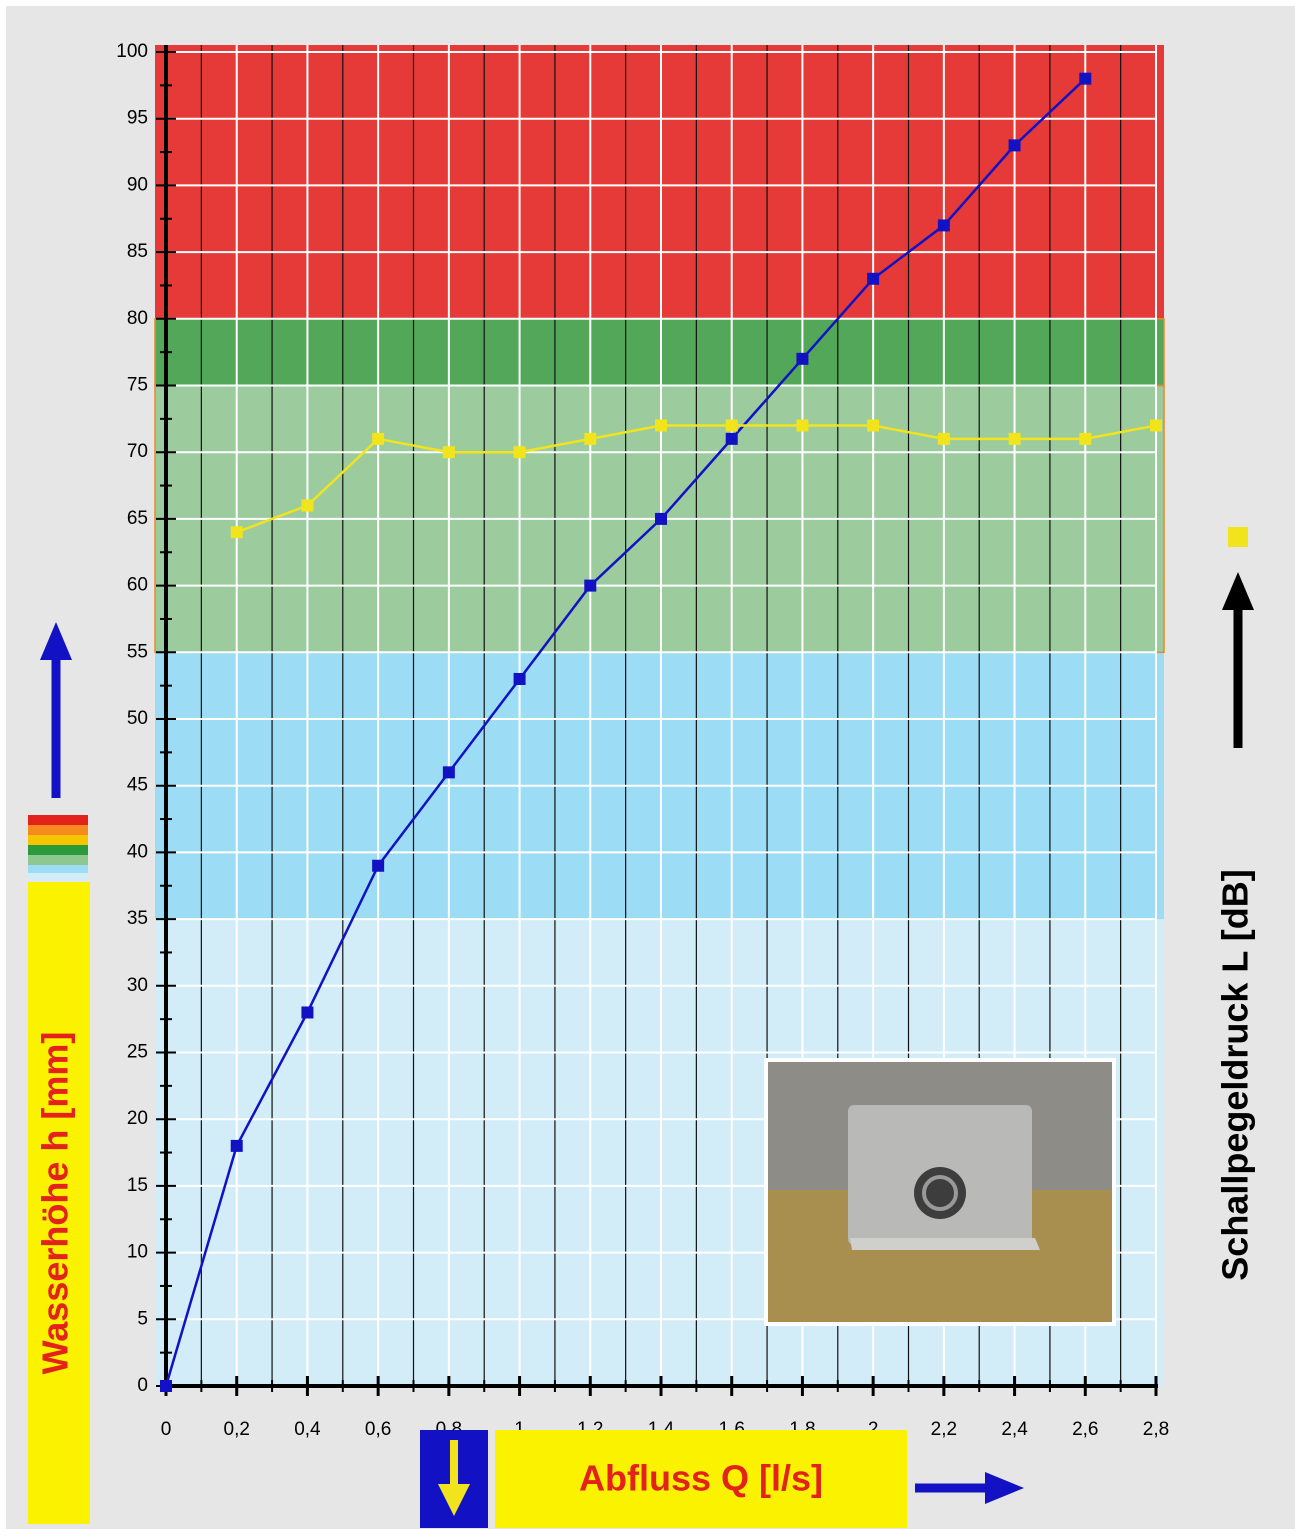  What do you see at coordinates (1085, 1429) in the screenshot?
I see `x-tick-label: 2,6` at bounding box center [1085, 1429].